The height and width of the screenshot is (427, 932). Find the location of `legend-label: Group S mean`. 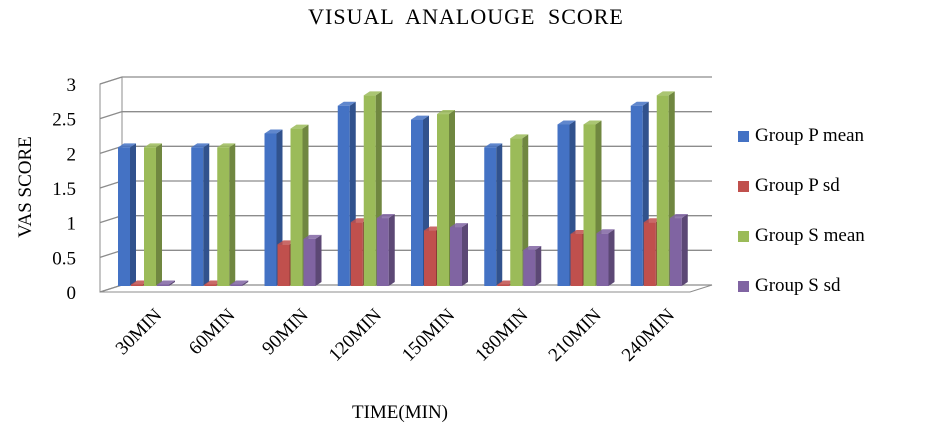

legend-label: Group S mean is located at coordinates (810, 235).